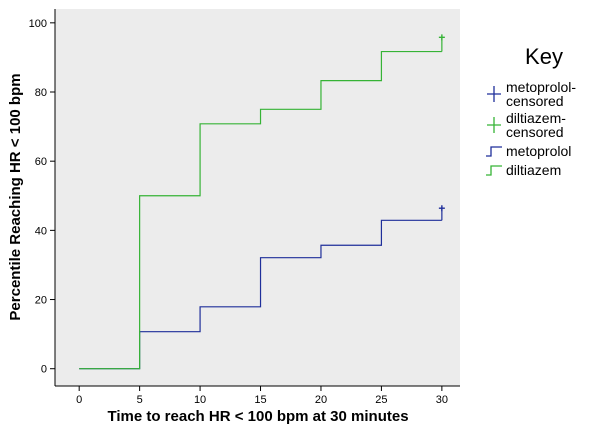 Image resolution: width=596 pixels, height=428 pixels. What do you see at coordinates (441, 37) in the screenshot?
I see `diltiazem-censored-marker` at bounding box center [441, 37].